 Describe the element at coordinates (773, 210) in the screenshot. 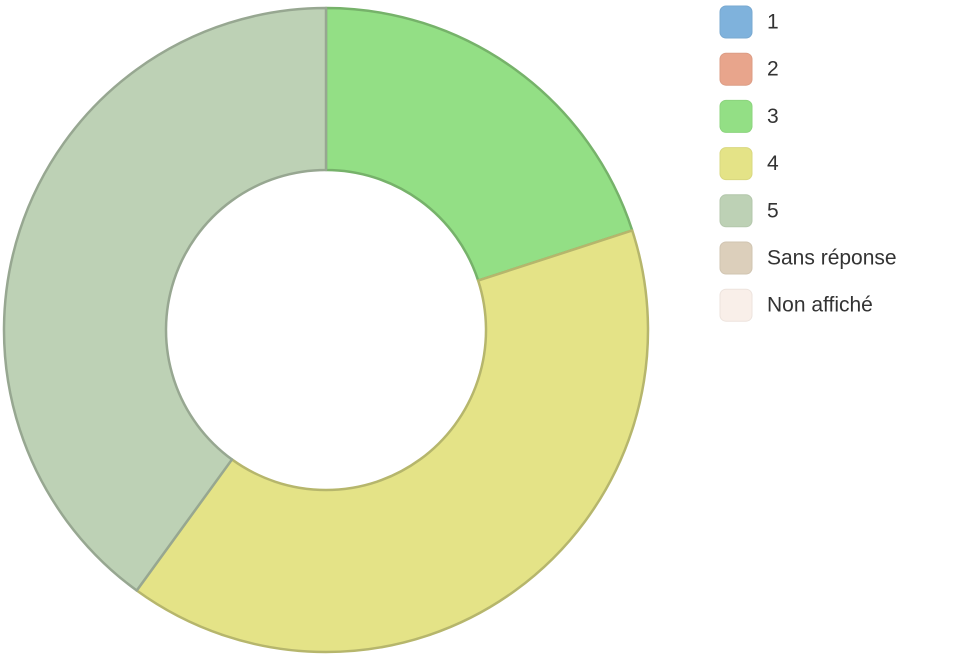

I see `legend-label: 5` at that location.